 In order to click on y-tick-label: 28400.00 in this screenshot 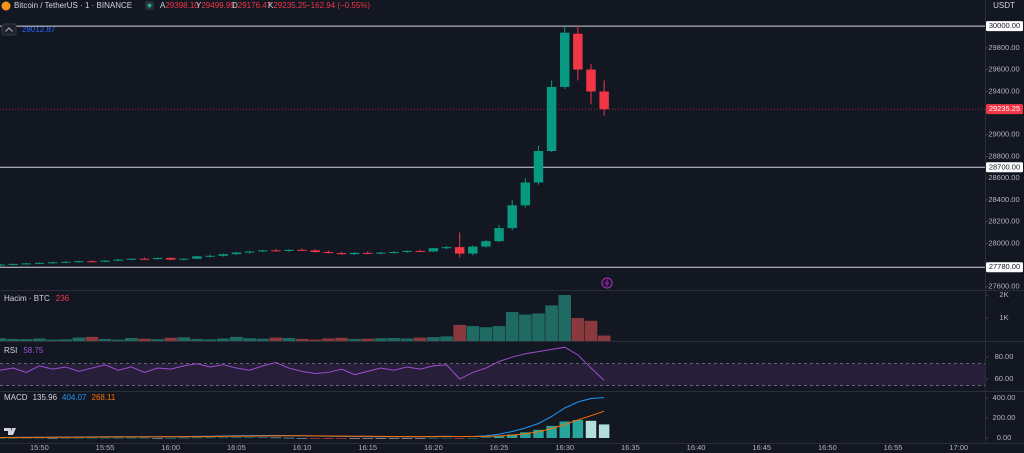, I will do `click(1003, 199)`.